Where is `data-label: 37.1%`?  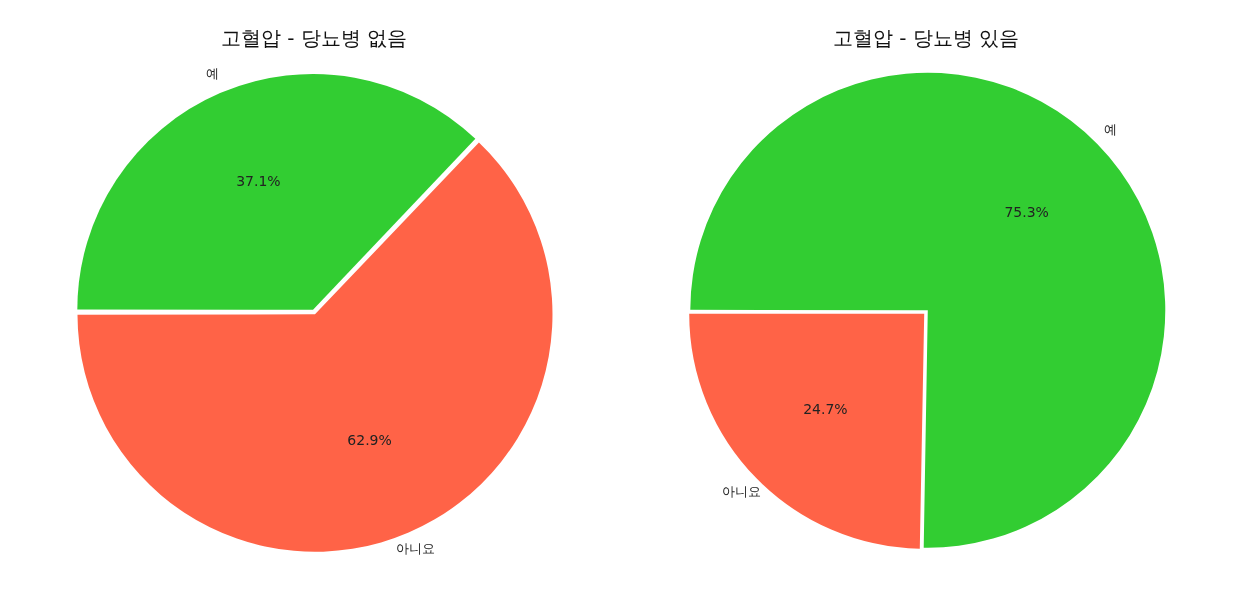 data-label: 37.1% is located at coordinates (258, 181).